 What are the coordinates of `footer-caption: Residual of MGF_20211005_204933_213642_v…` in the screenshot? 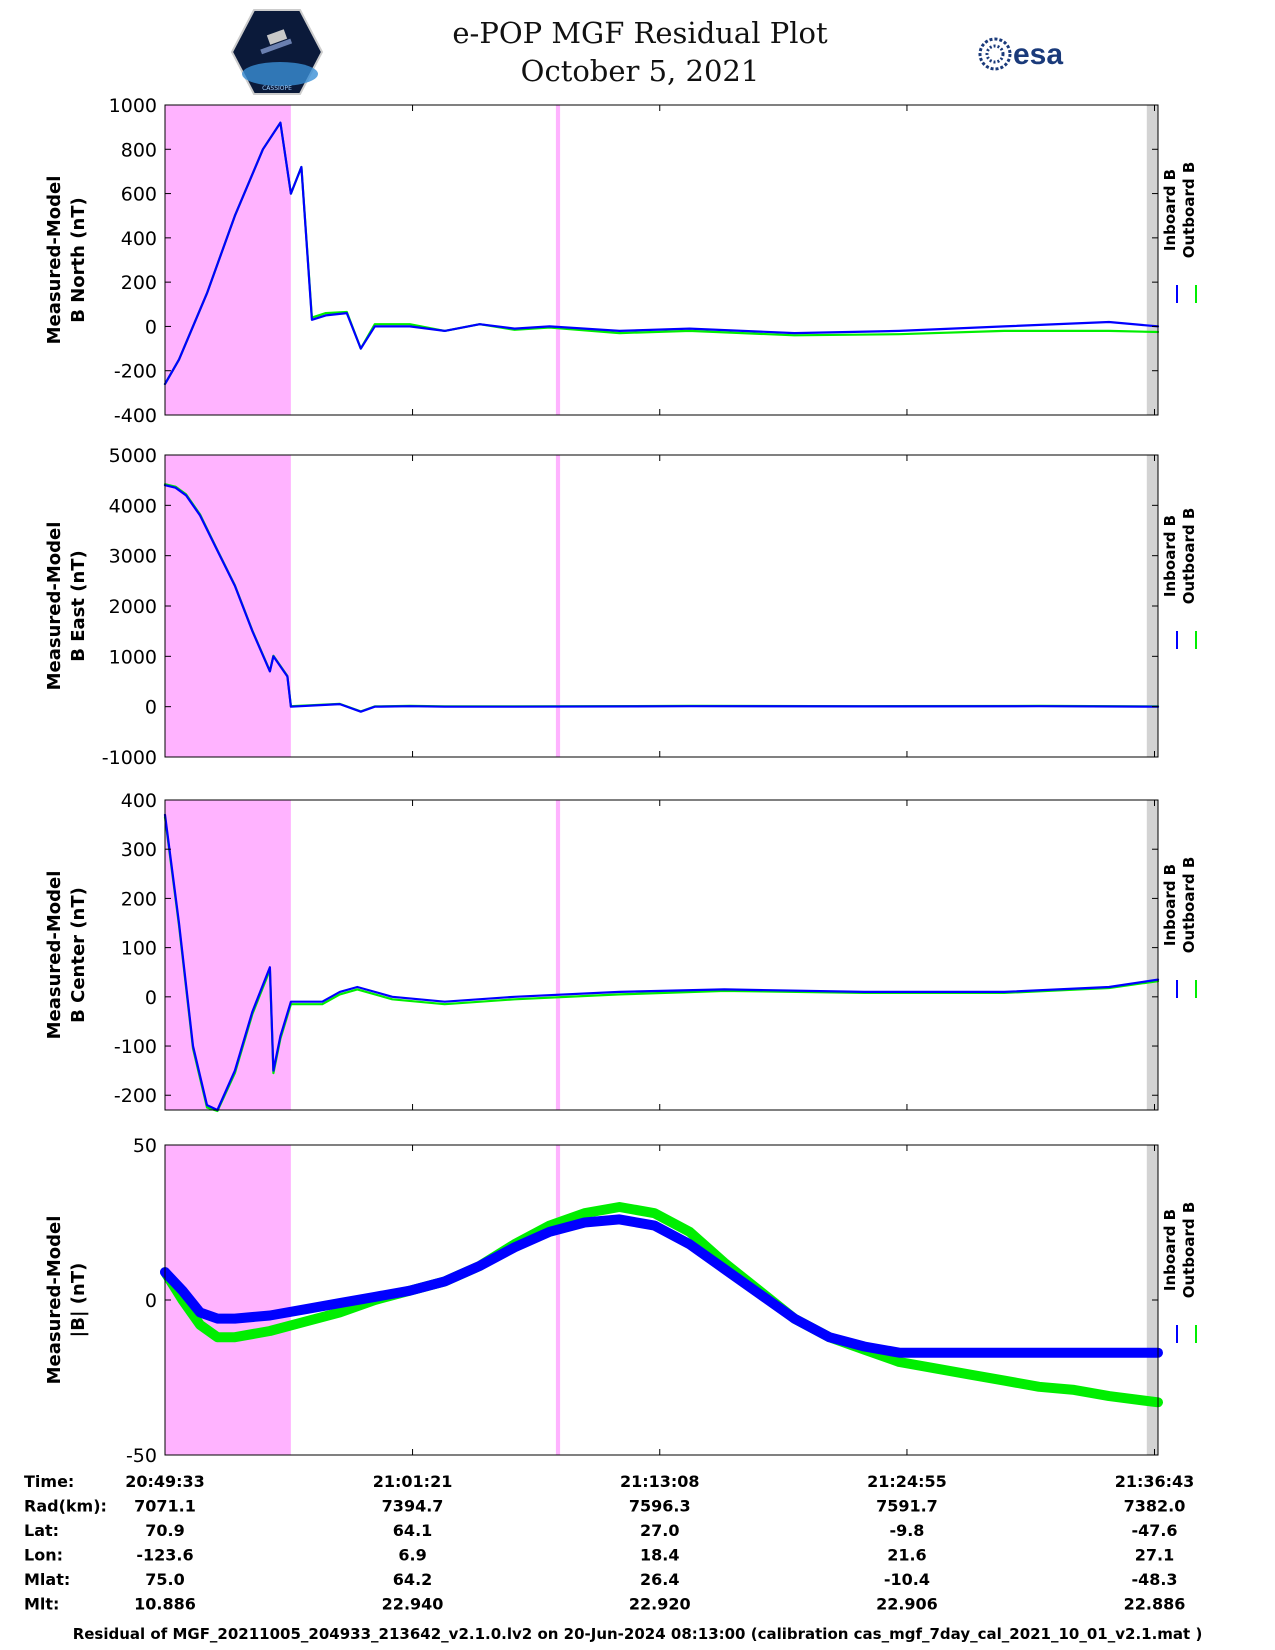 It's located at (637, 1634).